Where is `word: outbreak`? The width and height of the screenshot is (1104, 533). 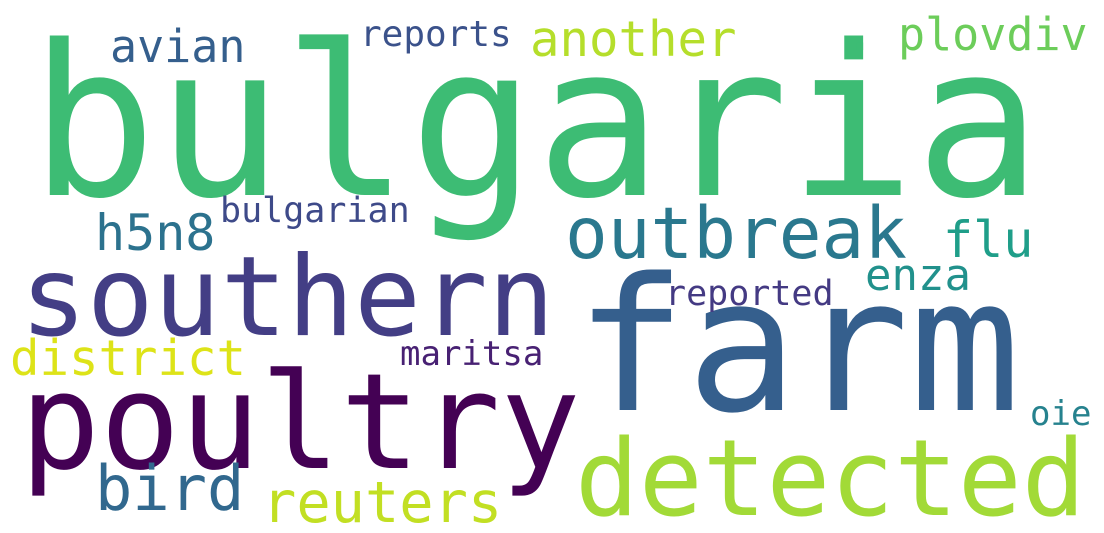 word: outbreak is located at coordinates (736, 233).